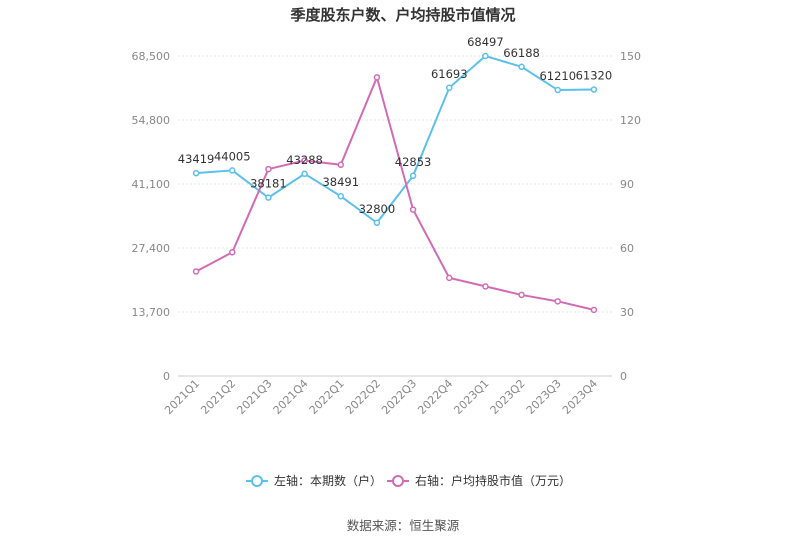 This screenshot has width=807, height=546. What do you see at coordinates (630, 120) in the screenshot?
I see `right-axis-tick-label: 120` at bounding box center [630, 120].